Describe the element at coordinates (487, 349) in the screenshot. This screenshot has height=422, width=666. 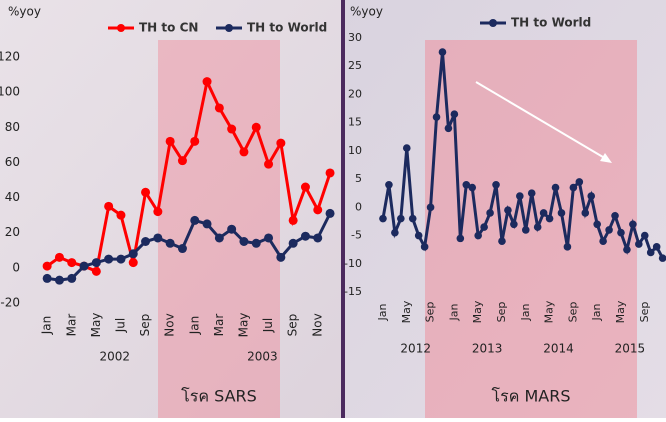
I see `year-label: 2013` at that location.